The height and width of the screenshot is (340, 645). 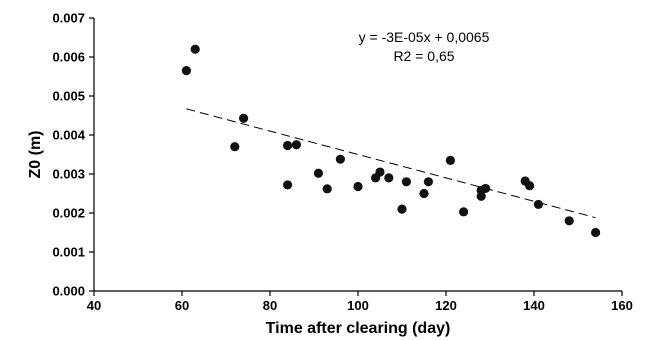 I want to click on equation-annotation: y = -3E-05x + 0,0065, so click(x=424, y=37).